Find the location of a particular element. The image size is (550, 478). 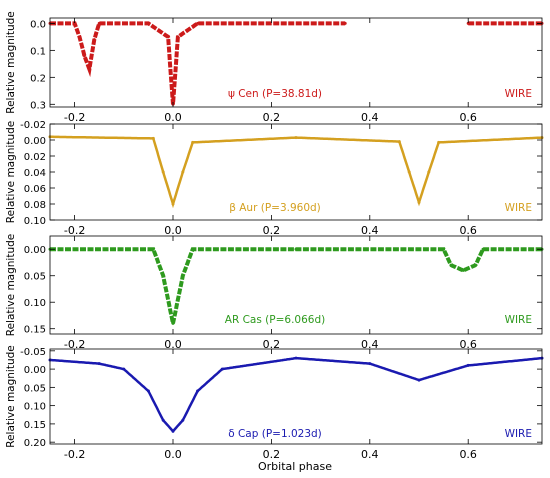

y-tick-label: 0.15 is located at coordinates (35, 425).